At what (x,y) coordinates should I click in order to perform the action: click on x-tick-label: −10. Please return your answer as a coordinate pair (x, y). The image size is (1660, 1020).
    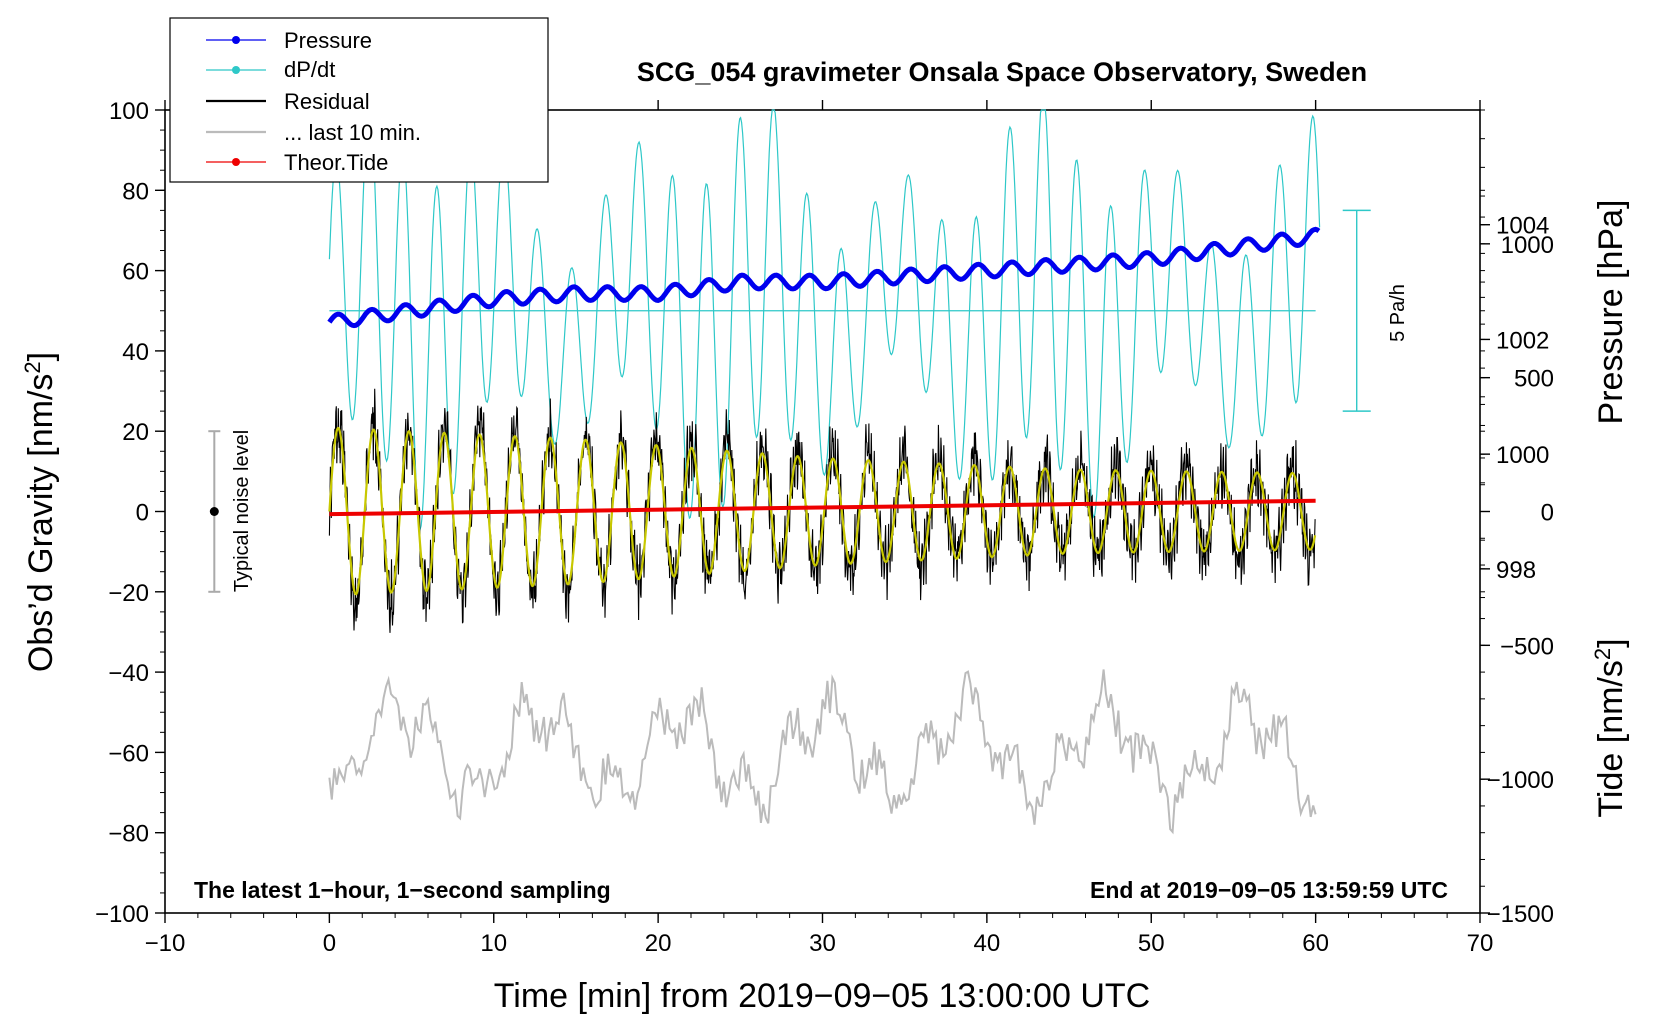
    Looking at the image, I should click on (165, 943).